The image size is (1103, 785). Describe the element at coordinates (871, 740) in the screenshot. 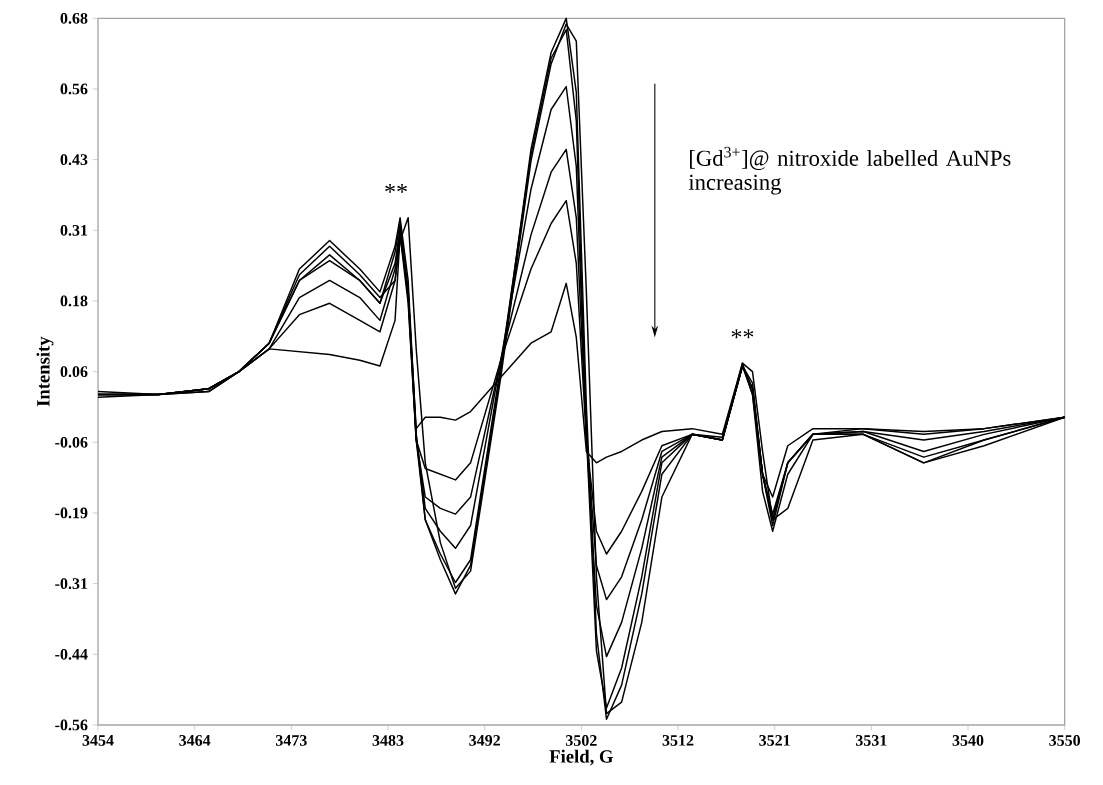

I see `x-tick-label: 3531` at that location.